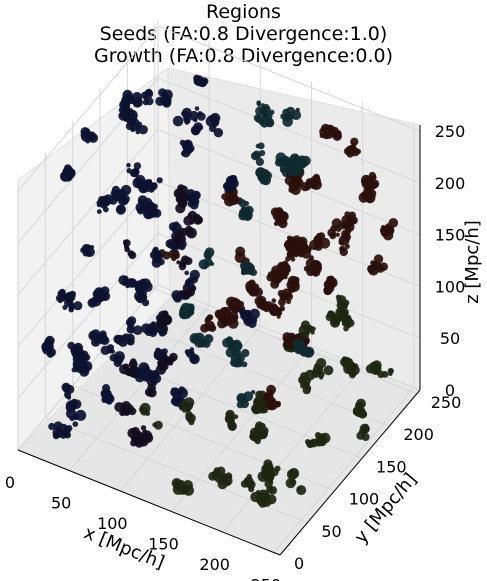  Describe the element at coordinates (266, 578) in the screenshot. I see `x-tick-label: 250` at that location.